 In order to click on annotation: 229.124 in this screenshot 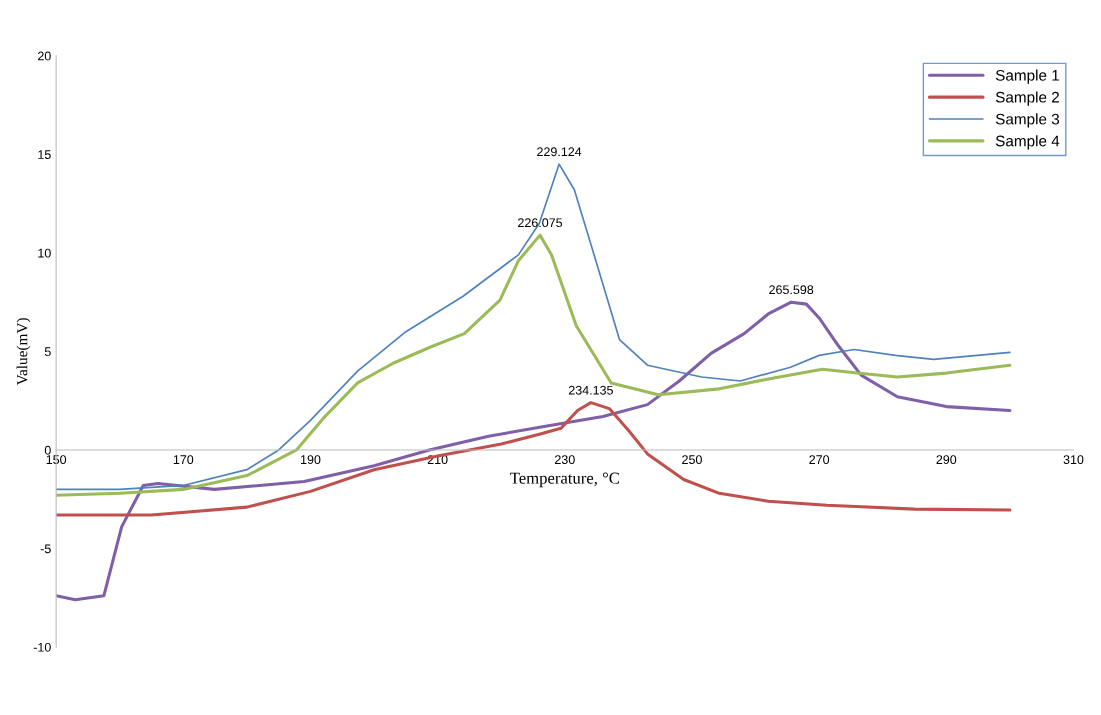, I will do `click(559, 152)`.